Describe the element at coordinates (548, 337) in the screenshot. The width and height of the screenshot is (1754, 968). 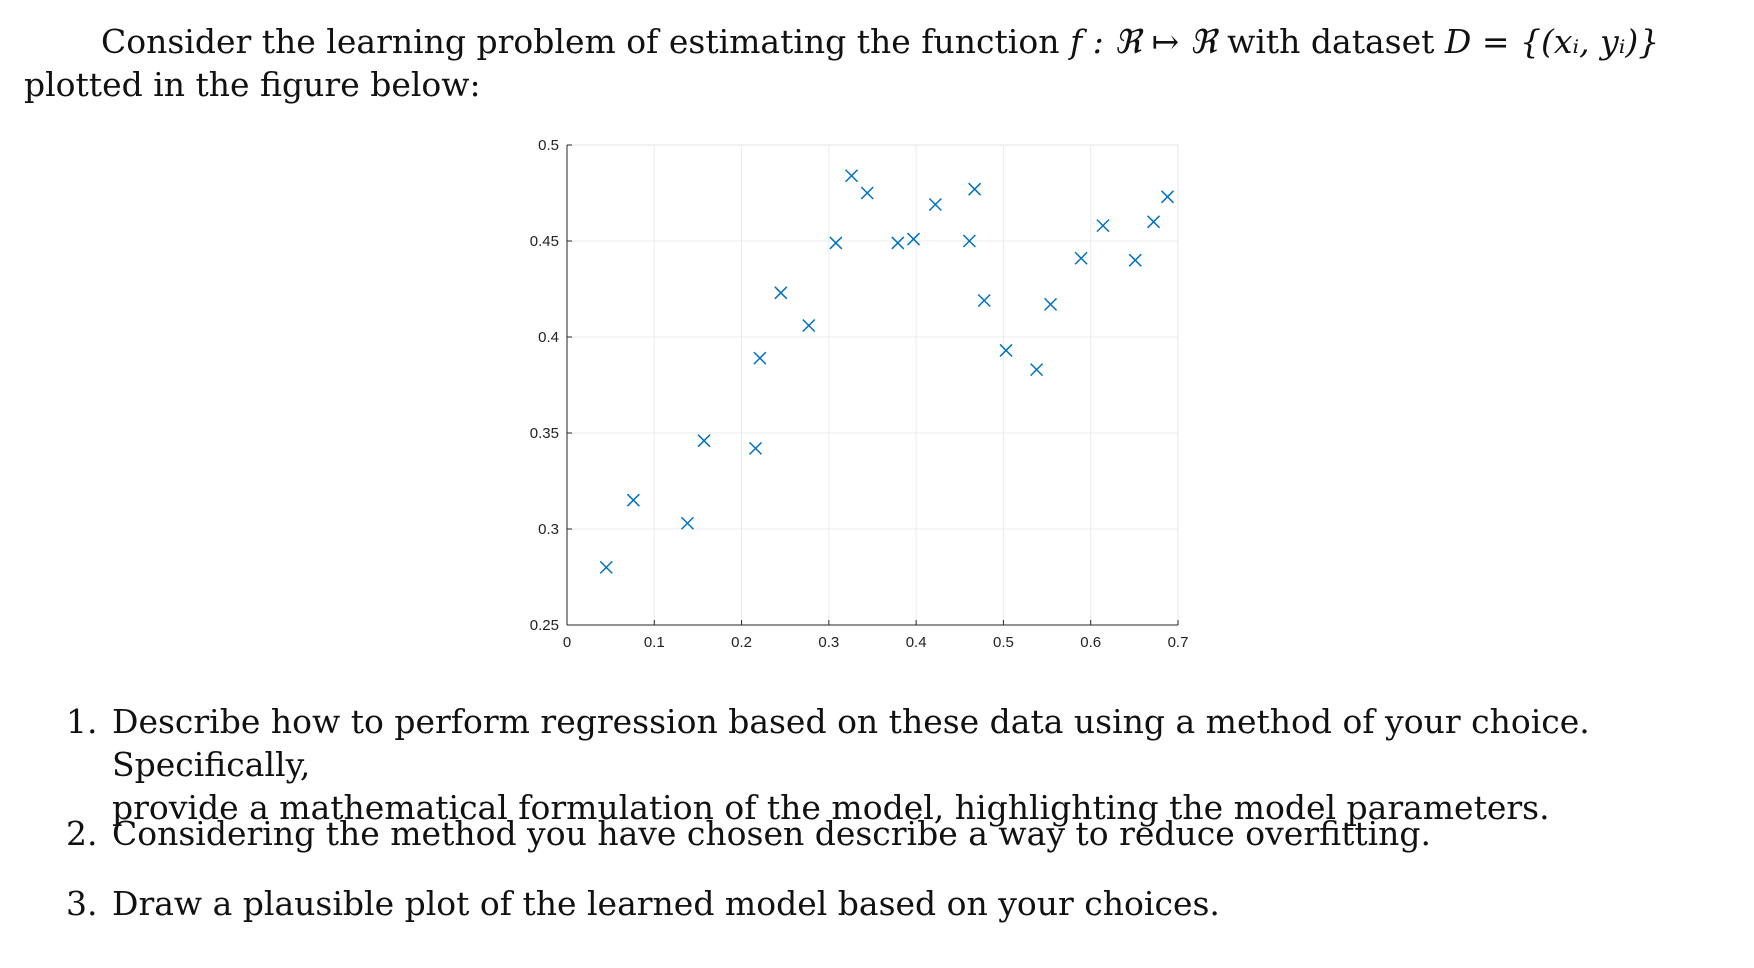
I see `y-tick-label: 0.4` at that location.